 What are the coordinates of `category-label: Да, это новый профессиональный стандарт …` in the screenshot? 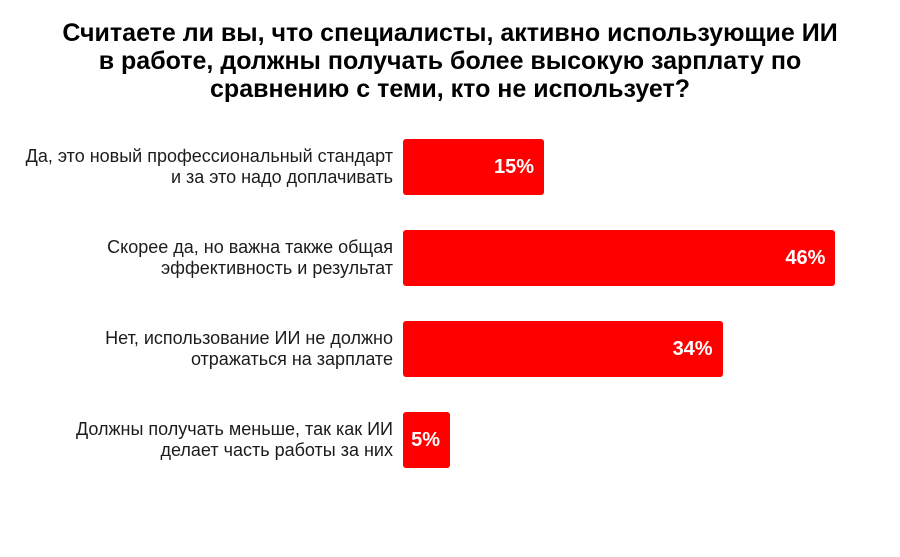 It's located at (201, 167).